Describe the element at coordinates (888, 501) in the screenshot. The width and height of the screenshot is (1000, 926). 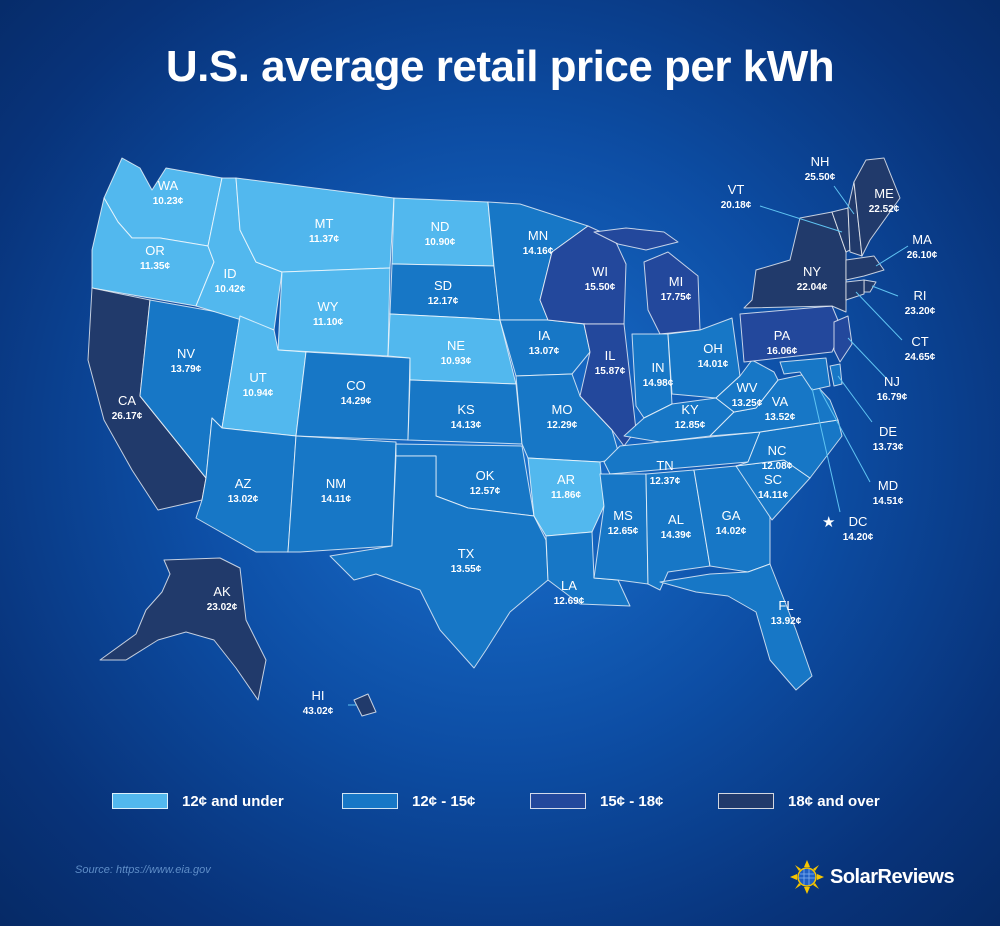
I see `state-price-md: 14.51¢` at that location.